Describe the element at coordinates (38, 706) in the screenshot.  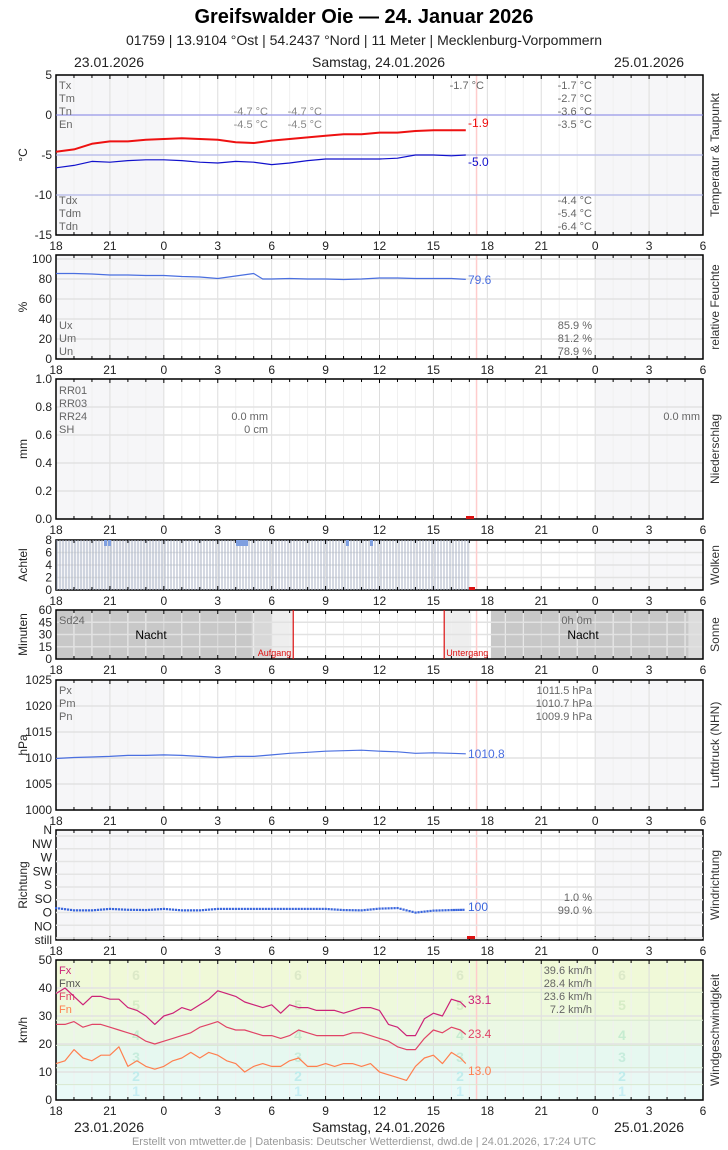
I see `y-tick-label: 1020` at that location.